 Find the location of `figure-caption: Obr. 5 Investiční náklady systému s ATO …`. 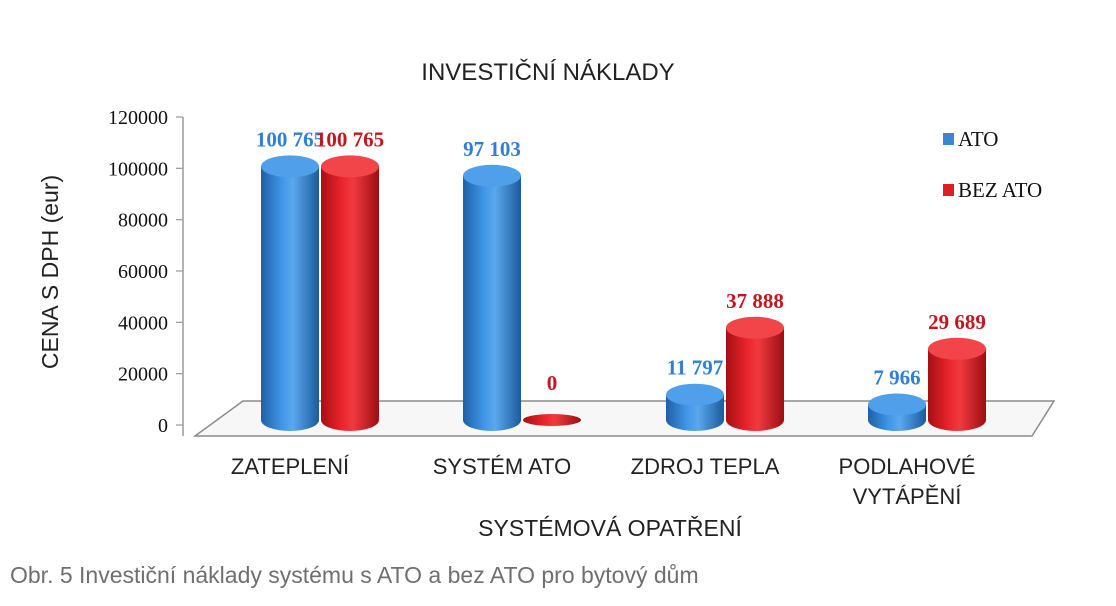

figure-caption: Obr. 5 Investiční náklady systému s ATO … is located at coordinates (354, 575).